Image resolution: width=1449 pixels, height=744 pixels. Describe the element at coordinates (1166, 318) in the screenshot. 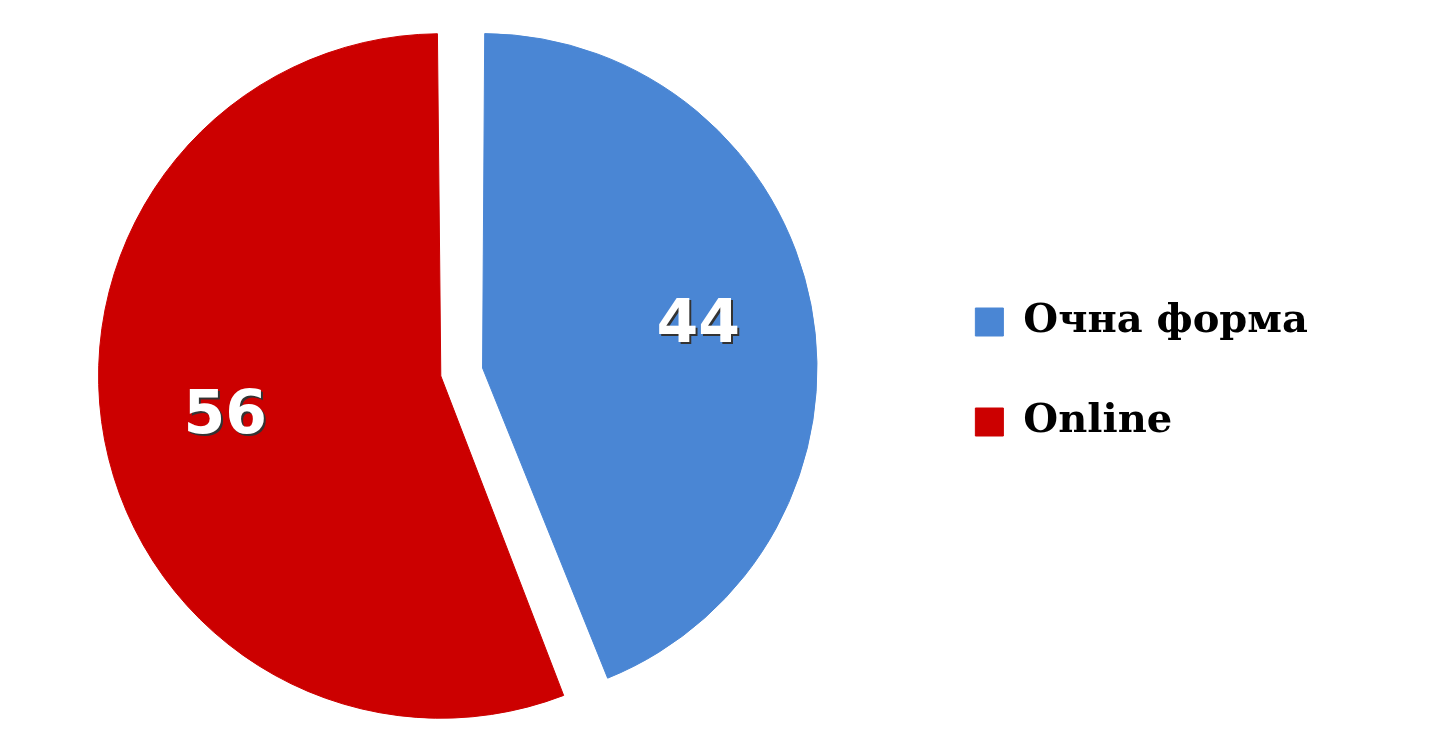

I see `legend-label: Очна форма` at that location.